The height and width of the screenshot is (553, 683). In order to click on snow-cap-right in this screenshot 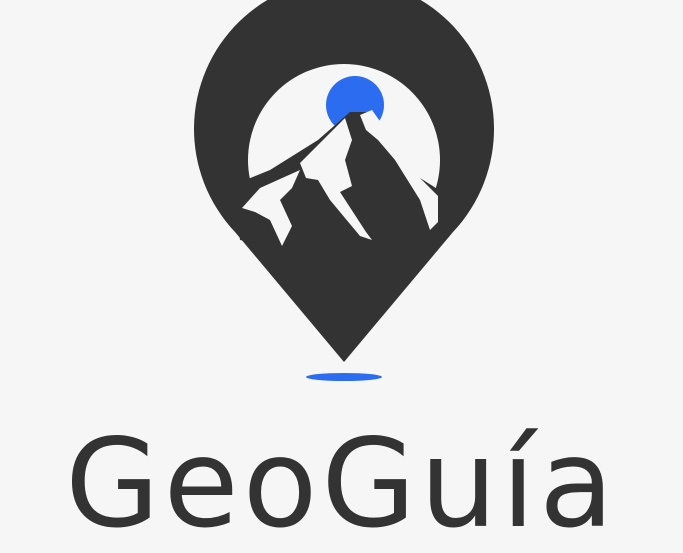, I will do `click(399, 170)`.